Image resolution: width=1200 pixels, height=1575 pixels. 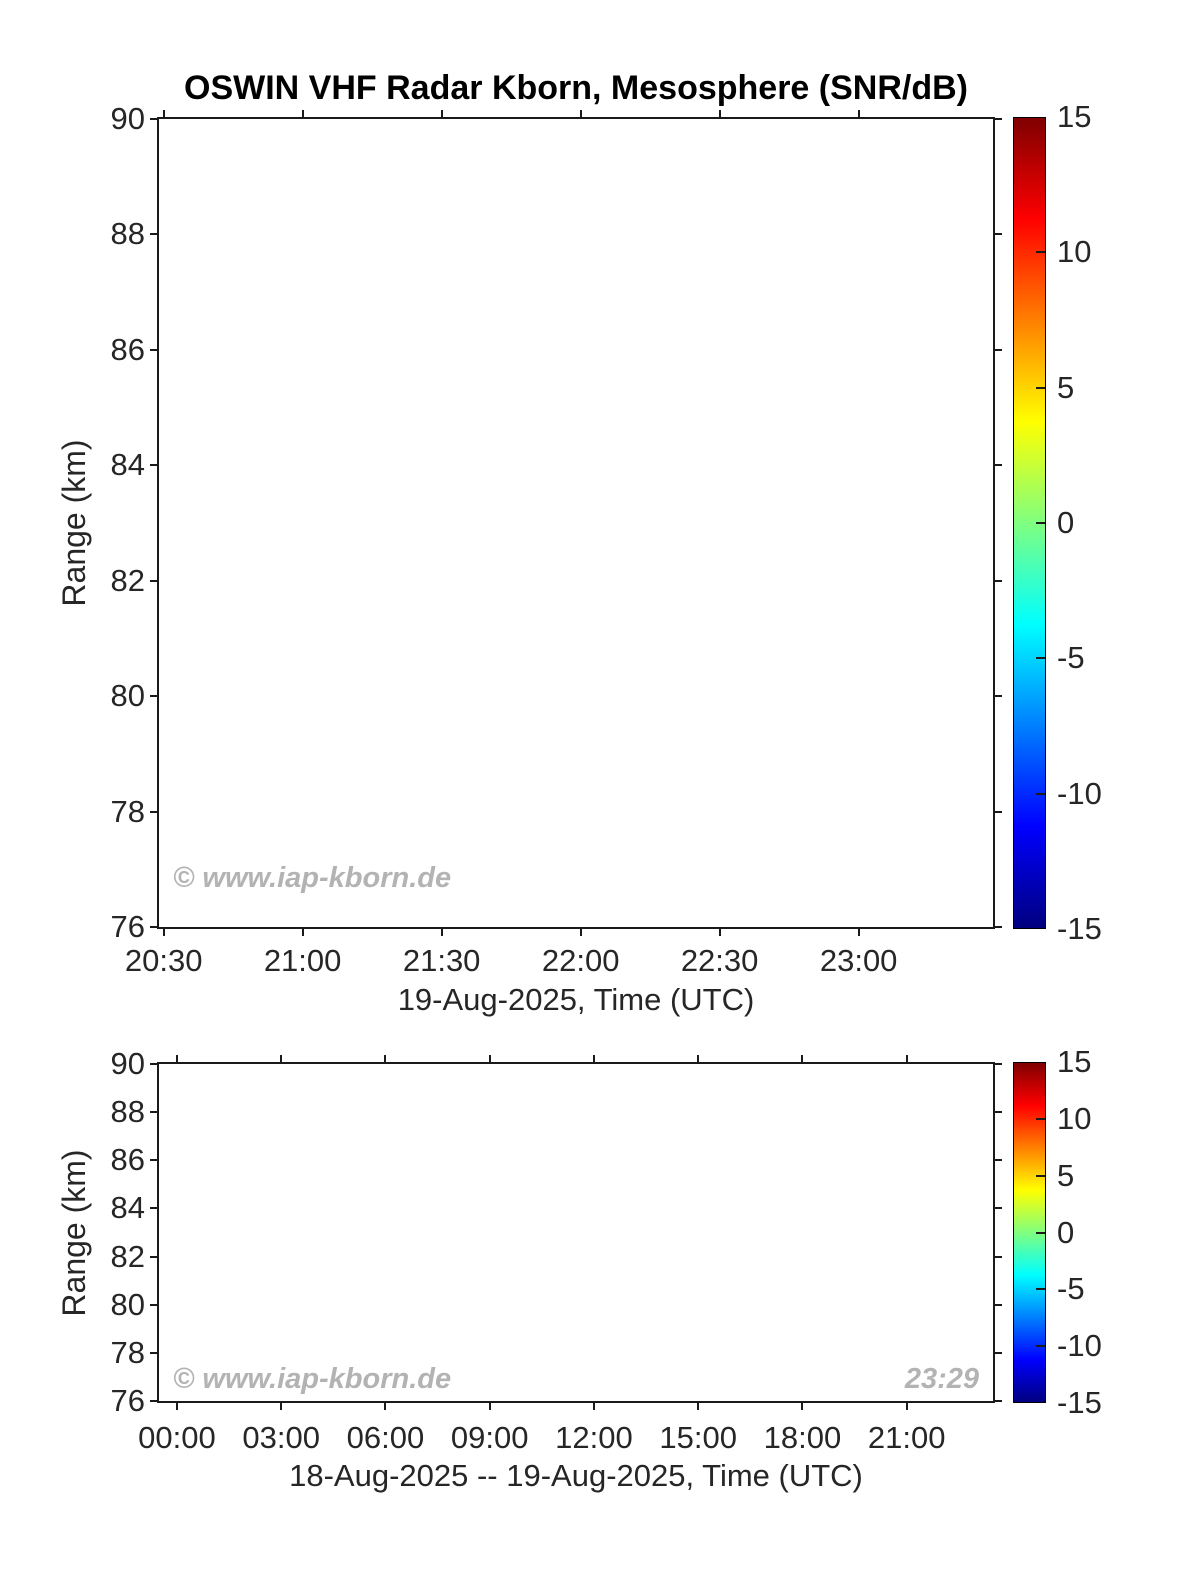 What do you see at coordinates (177, 1437) in the screenshot?
I see `x-tick-label: 00:00` at bounding box center [177, 1437].